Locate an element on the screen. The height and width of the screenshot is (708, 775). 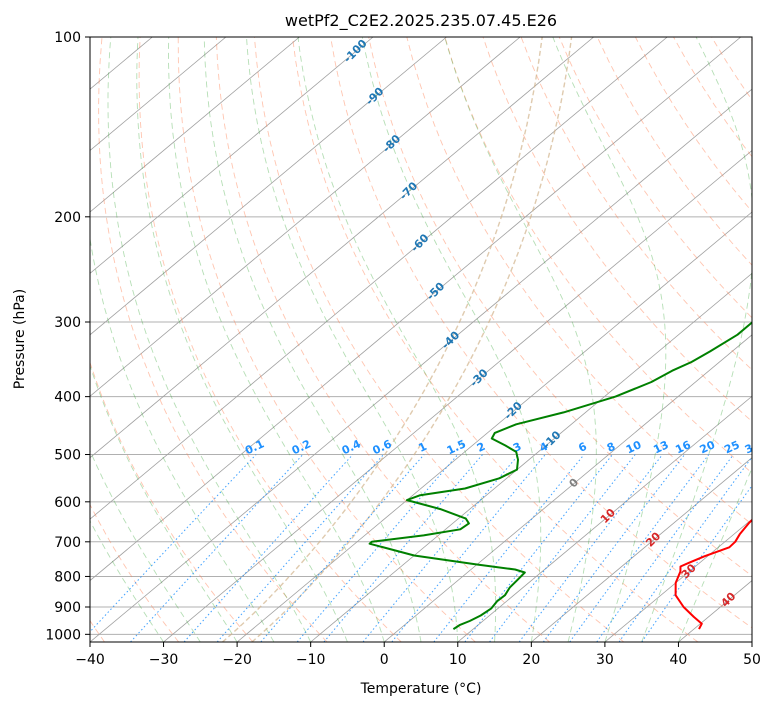
y-tick-label: 400 is located at coordinates (67, 398).